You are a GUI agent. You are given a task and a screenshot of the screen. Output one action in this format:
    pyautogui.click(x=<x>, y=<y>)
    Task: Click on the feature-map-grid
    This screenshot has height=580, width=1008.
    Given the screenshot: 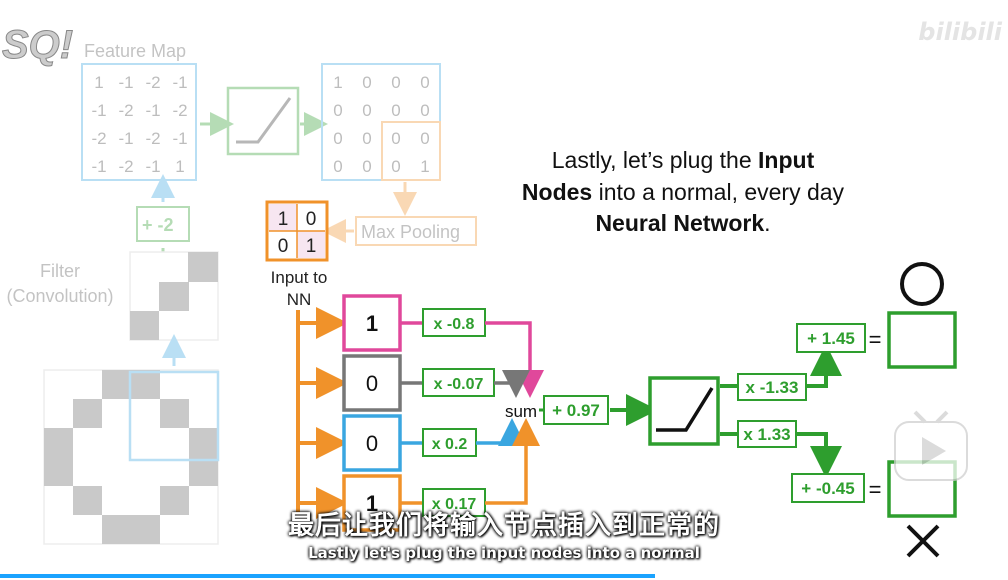 What is the action you would take?
    pyautogui.click(x=139, y=122)
    